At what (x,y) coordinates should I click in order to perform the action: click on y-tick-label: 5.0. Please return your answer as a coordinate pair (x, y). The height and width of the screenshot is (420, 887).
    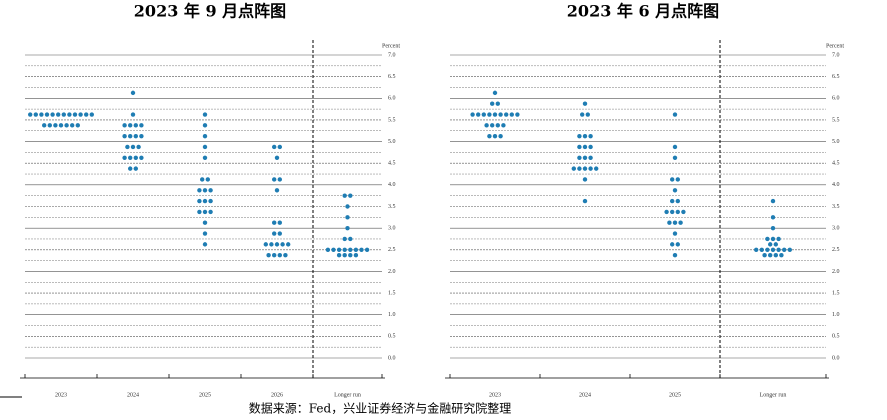
    Looking at the image, I should click on (836, 142).